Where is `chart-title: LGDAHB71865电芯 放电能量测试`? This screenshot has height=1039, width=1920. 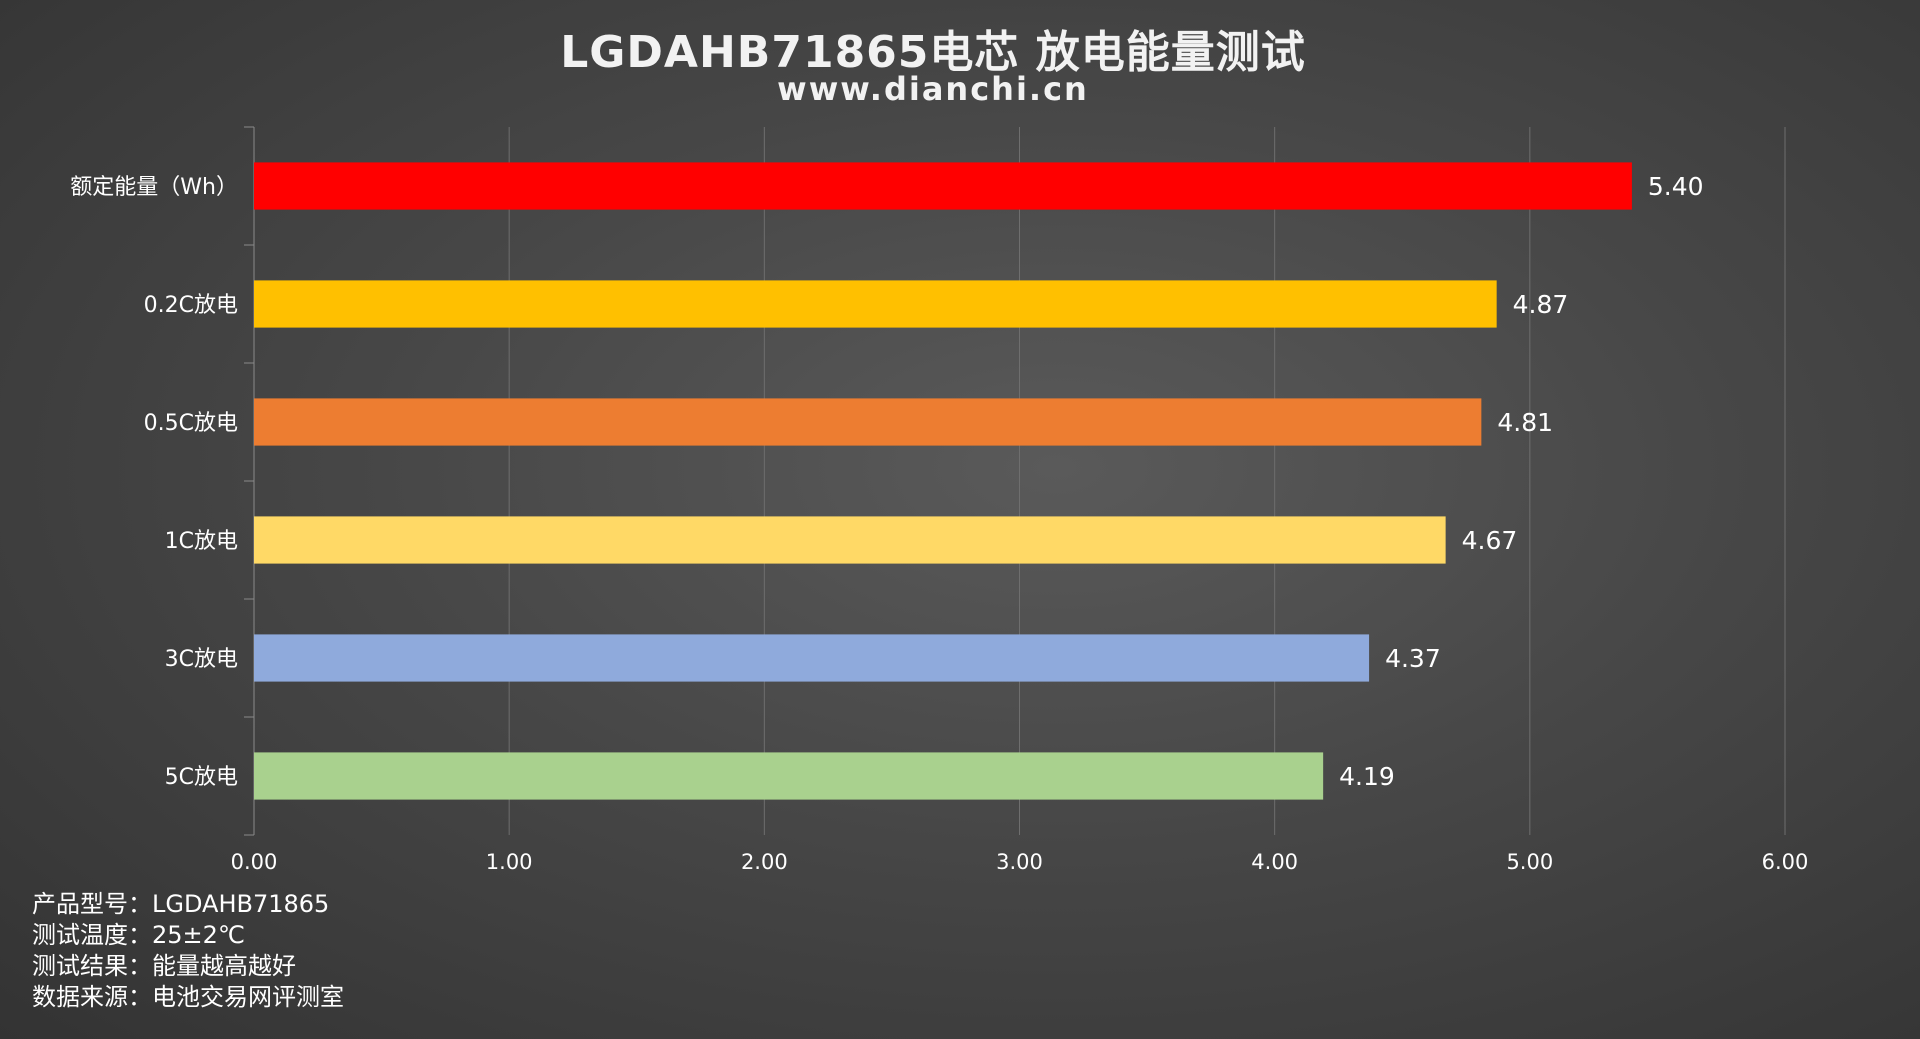 chart-title: LGDAHB71865电芯 放电能量测试 is located at coordinates (933, 52).